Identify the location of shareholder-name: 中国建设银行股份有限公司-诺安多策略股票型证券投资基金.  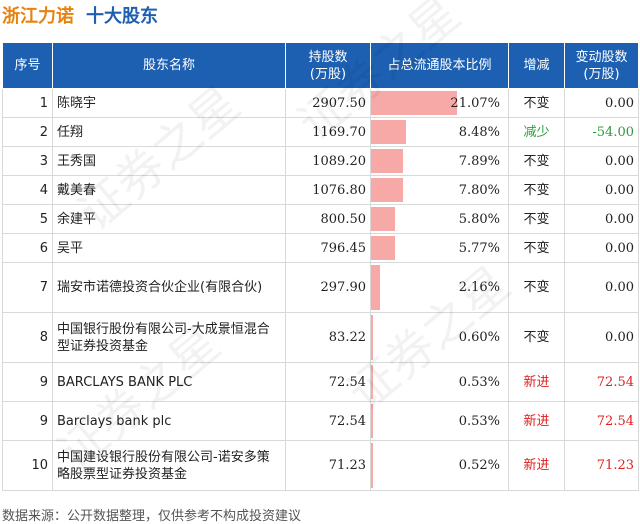
(169, 465).